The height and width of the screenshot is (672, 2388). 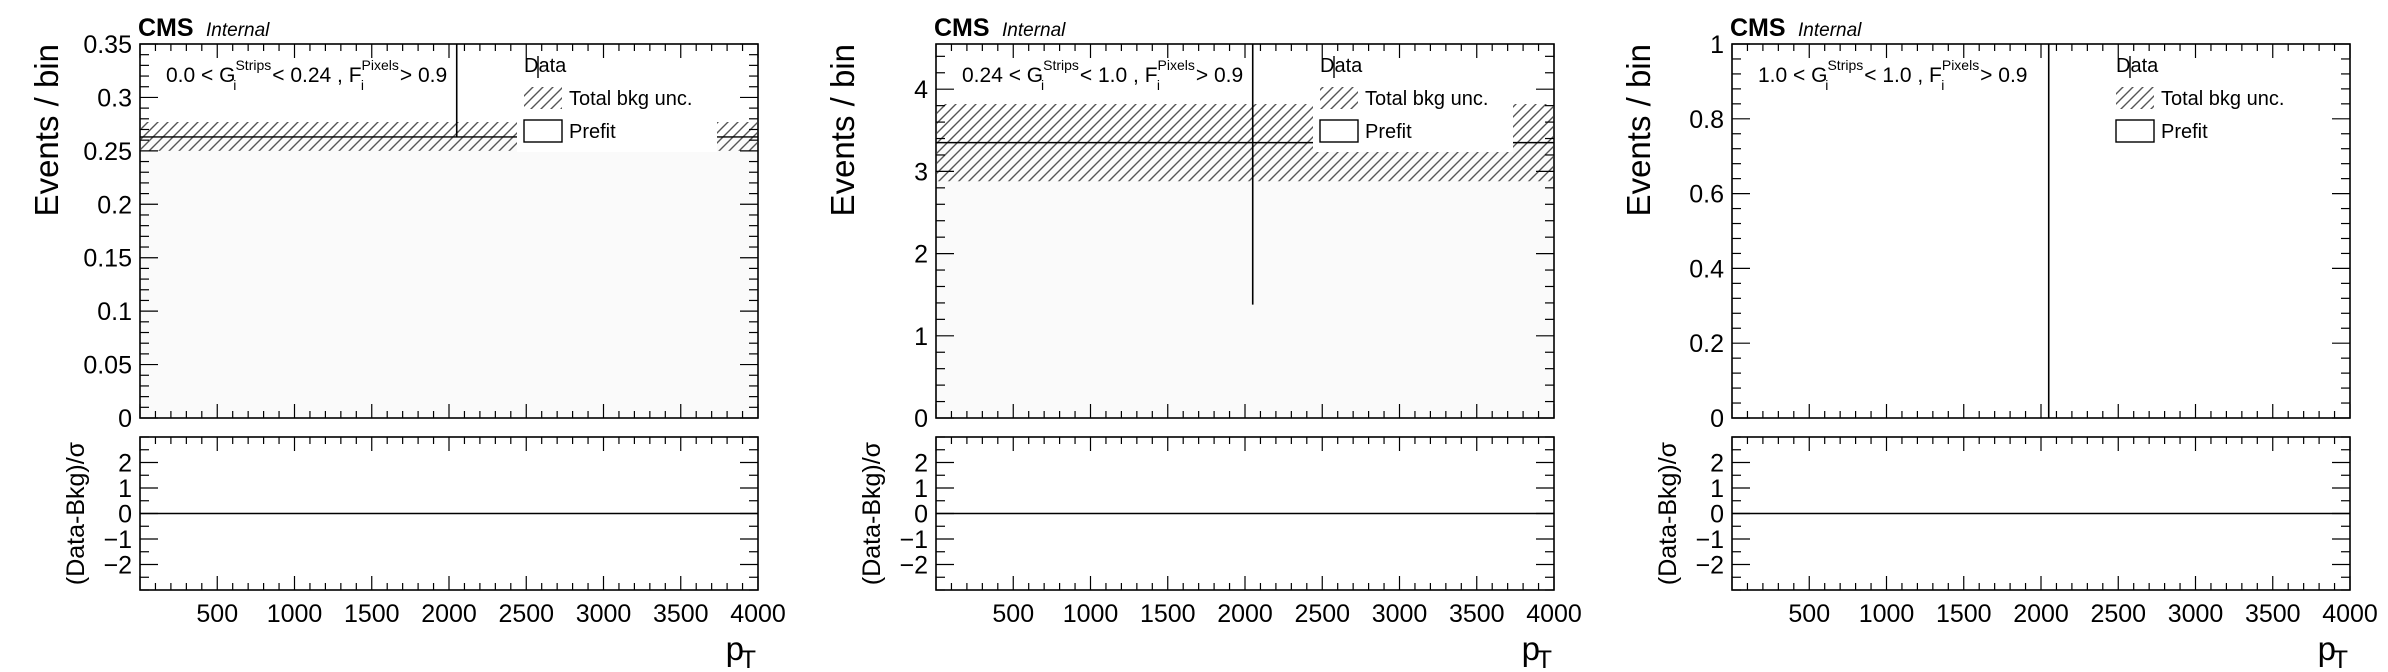 I want to click on y-tick-label: 0.6, so click(x=1706, y=195).